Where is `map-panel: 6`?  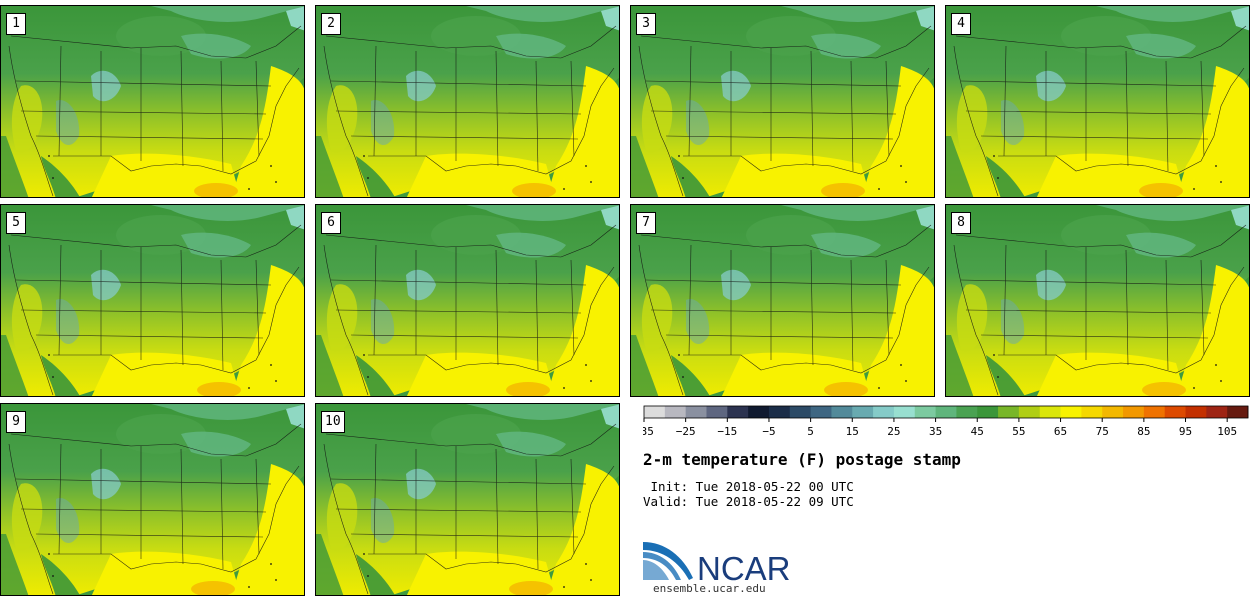
map-panel: 6 is located at coordinates (467, 300).